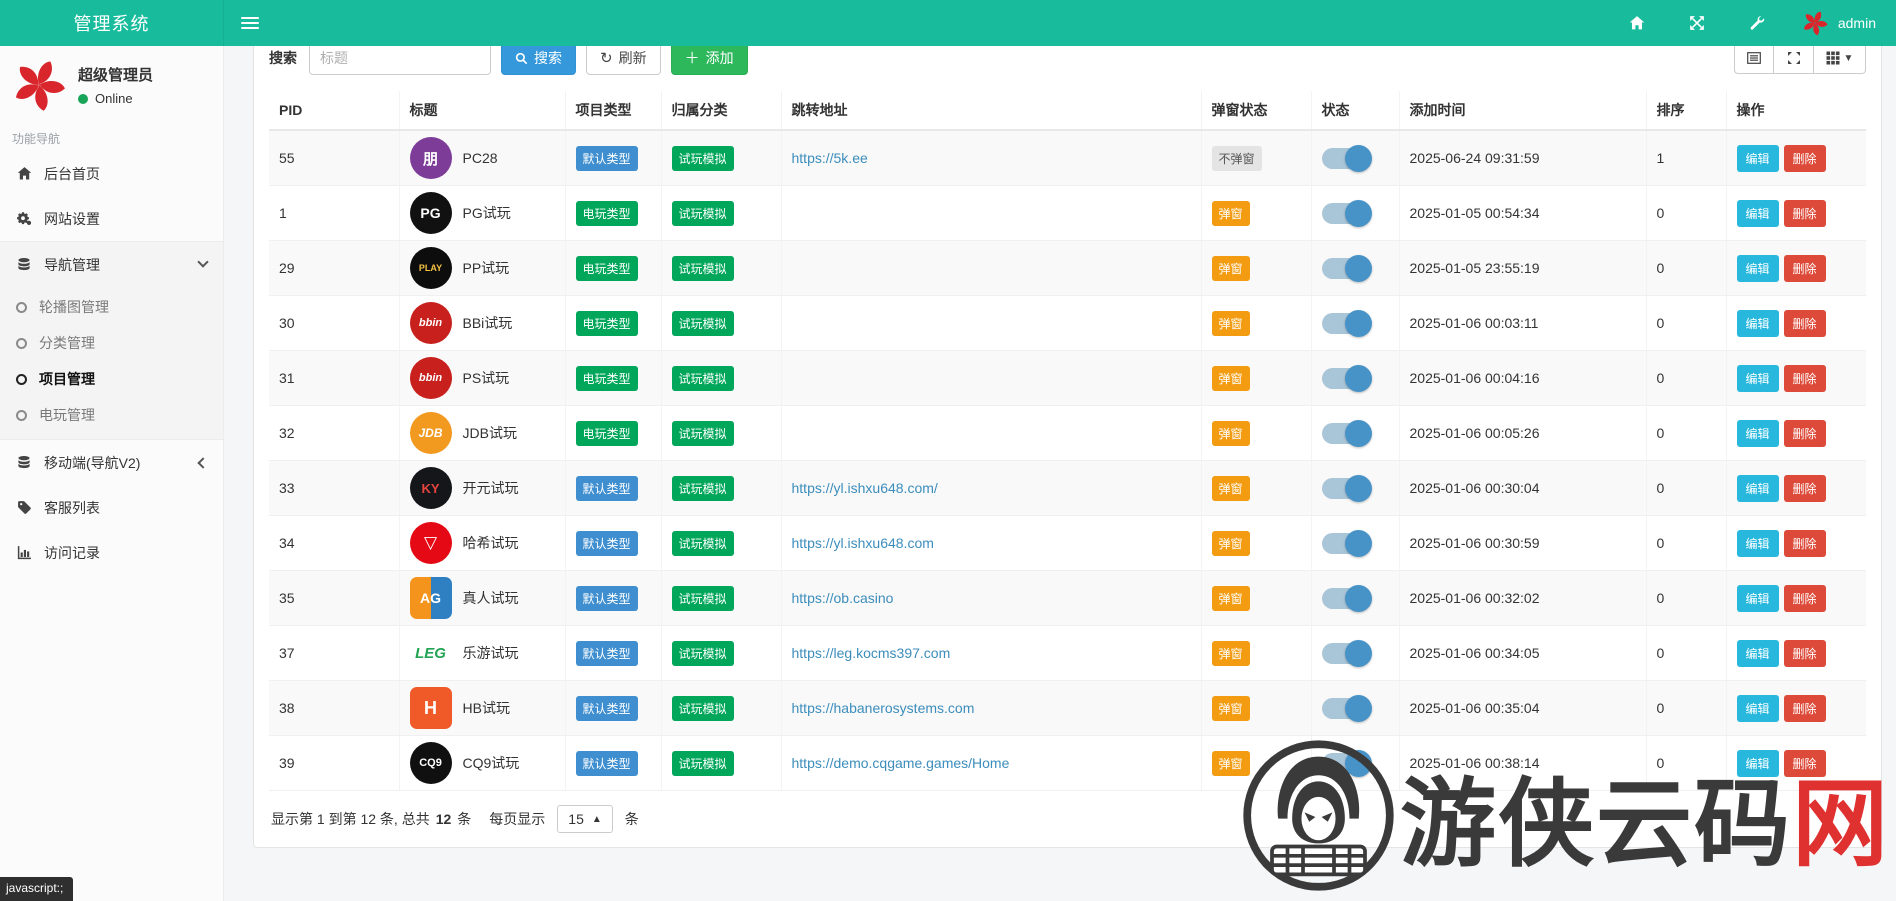 The height and width of the screenshot is (901, 1896). What do you see at coordinates (1637, 23) in the screenshot?
I see `home-icon` at bounding box center [1637, 23].